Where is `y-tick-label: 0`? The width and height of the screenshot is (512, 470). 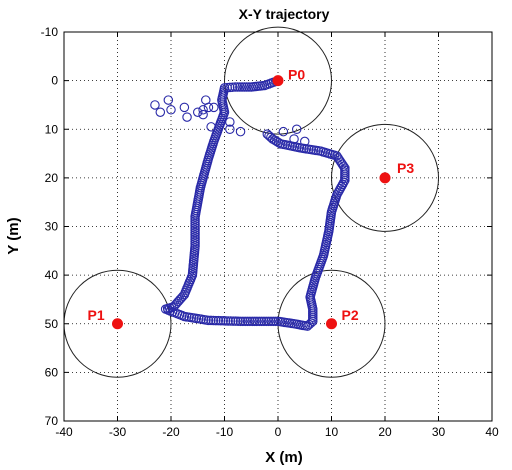
y-tick-label: 0 is located at coordinates (54, 81).